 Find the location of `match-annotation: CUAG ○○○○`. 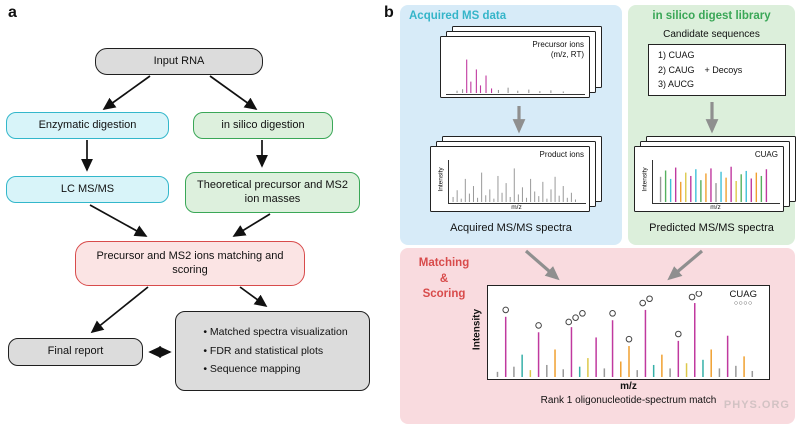

match-annotation: CUAG ○○○○ is located at coordinates (743, 298).